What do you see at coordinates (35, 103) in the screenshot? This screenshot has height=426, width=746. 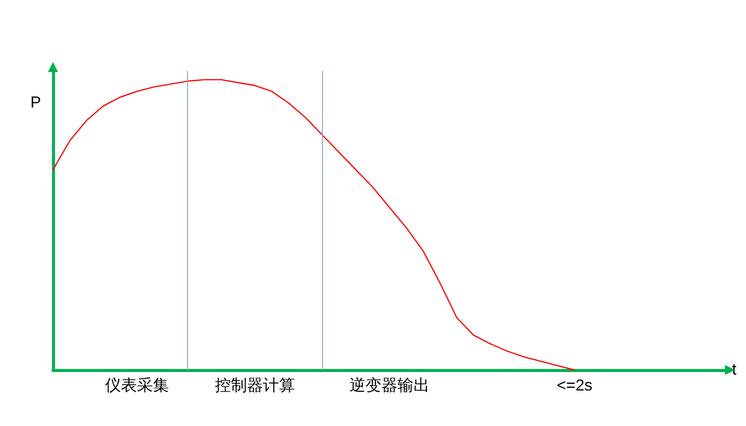 I see `y-axis-title: P` at bounding box center [35, 103].